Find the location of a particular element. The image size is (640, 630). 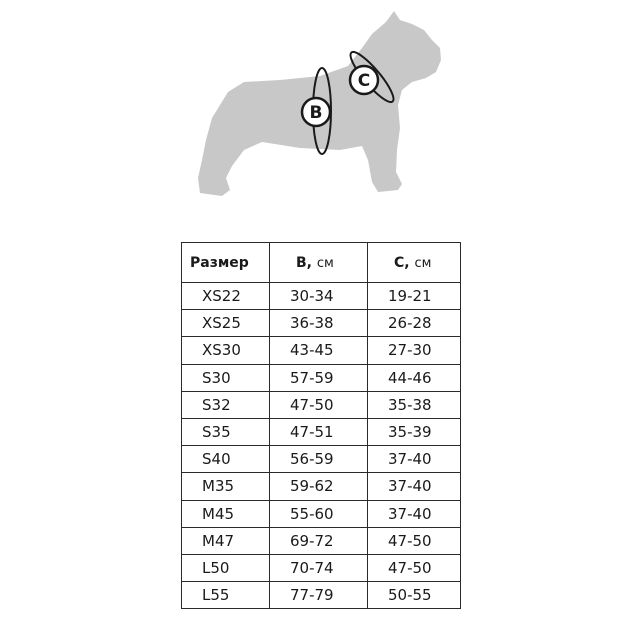

table-row: S40 56-59 37-40 is located at coordinates (321, 459).